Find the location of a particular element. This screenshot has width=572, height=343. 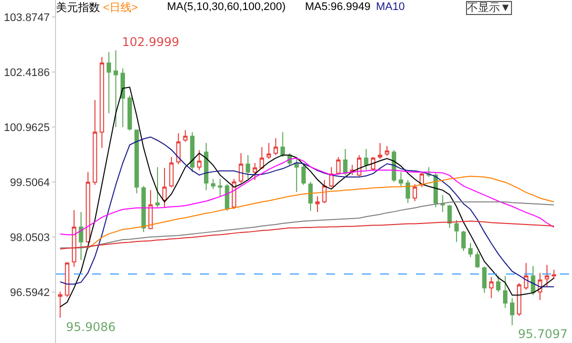

y-tick-label: 98.0503 is located at coordinates (30, 238).